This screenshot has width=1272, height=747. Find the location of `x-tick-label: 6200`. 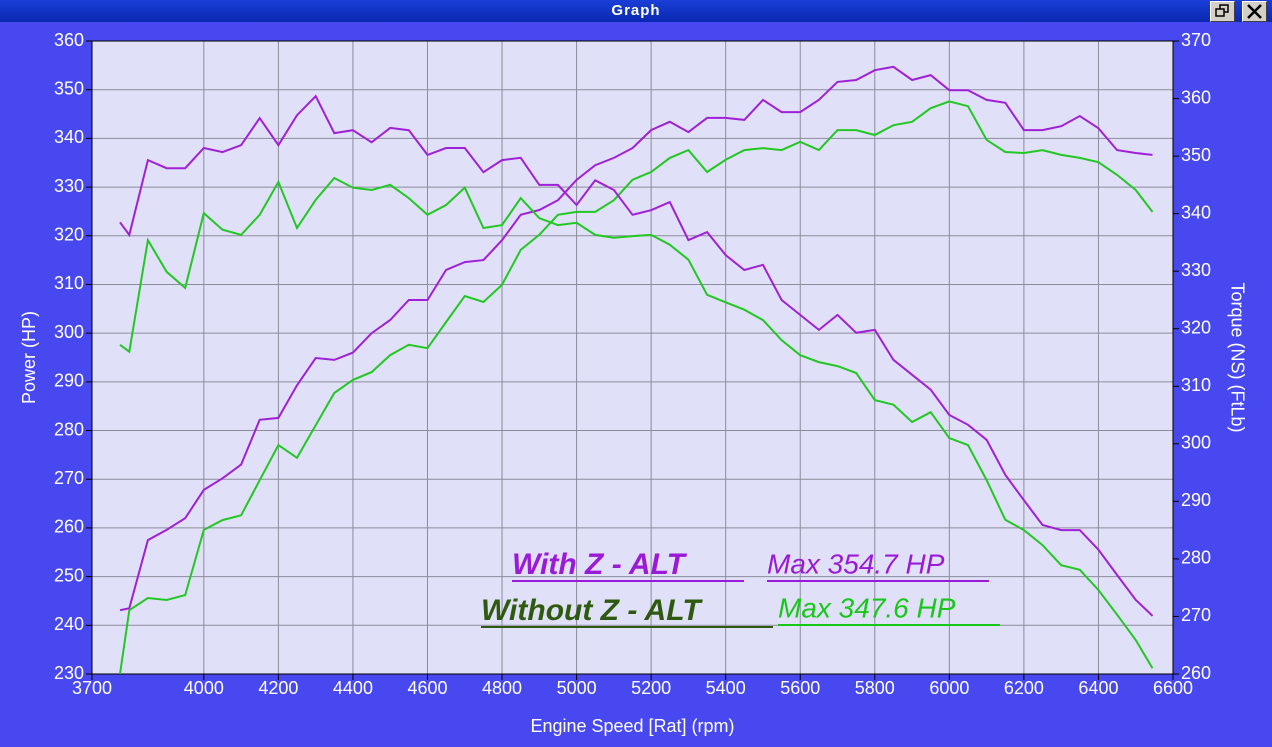

x-tick-label: 6200 is located at coordinates (1024, 688).